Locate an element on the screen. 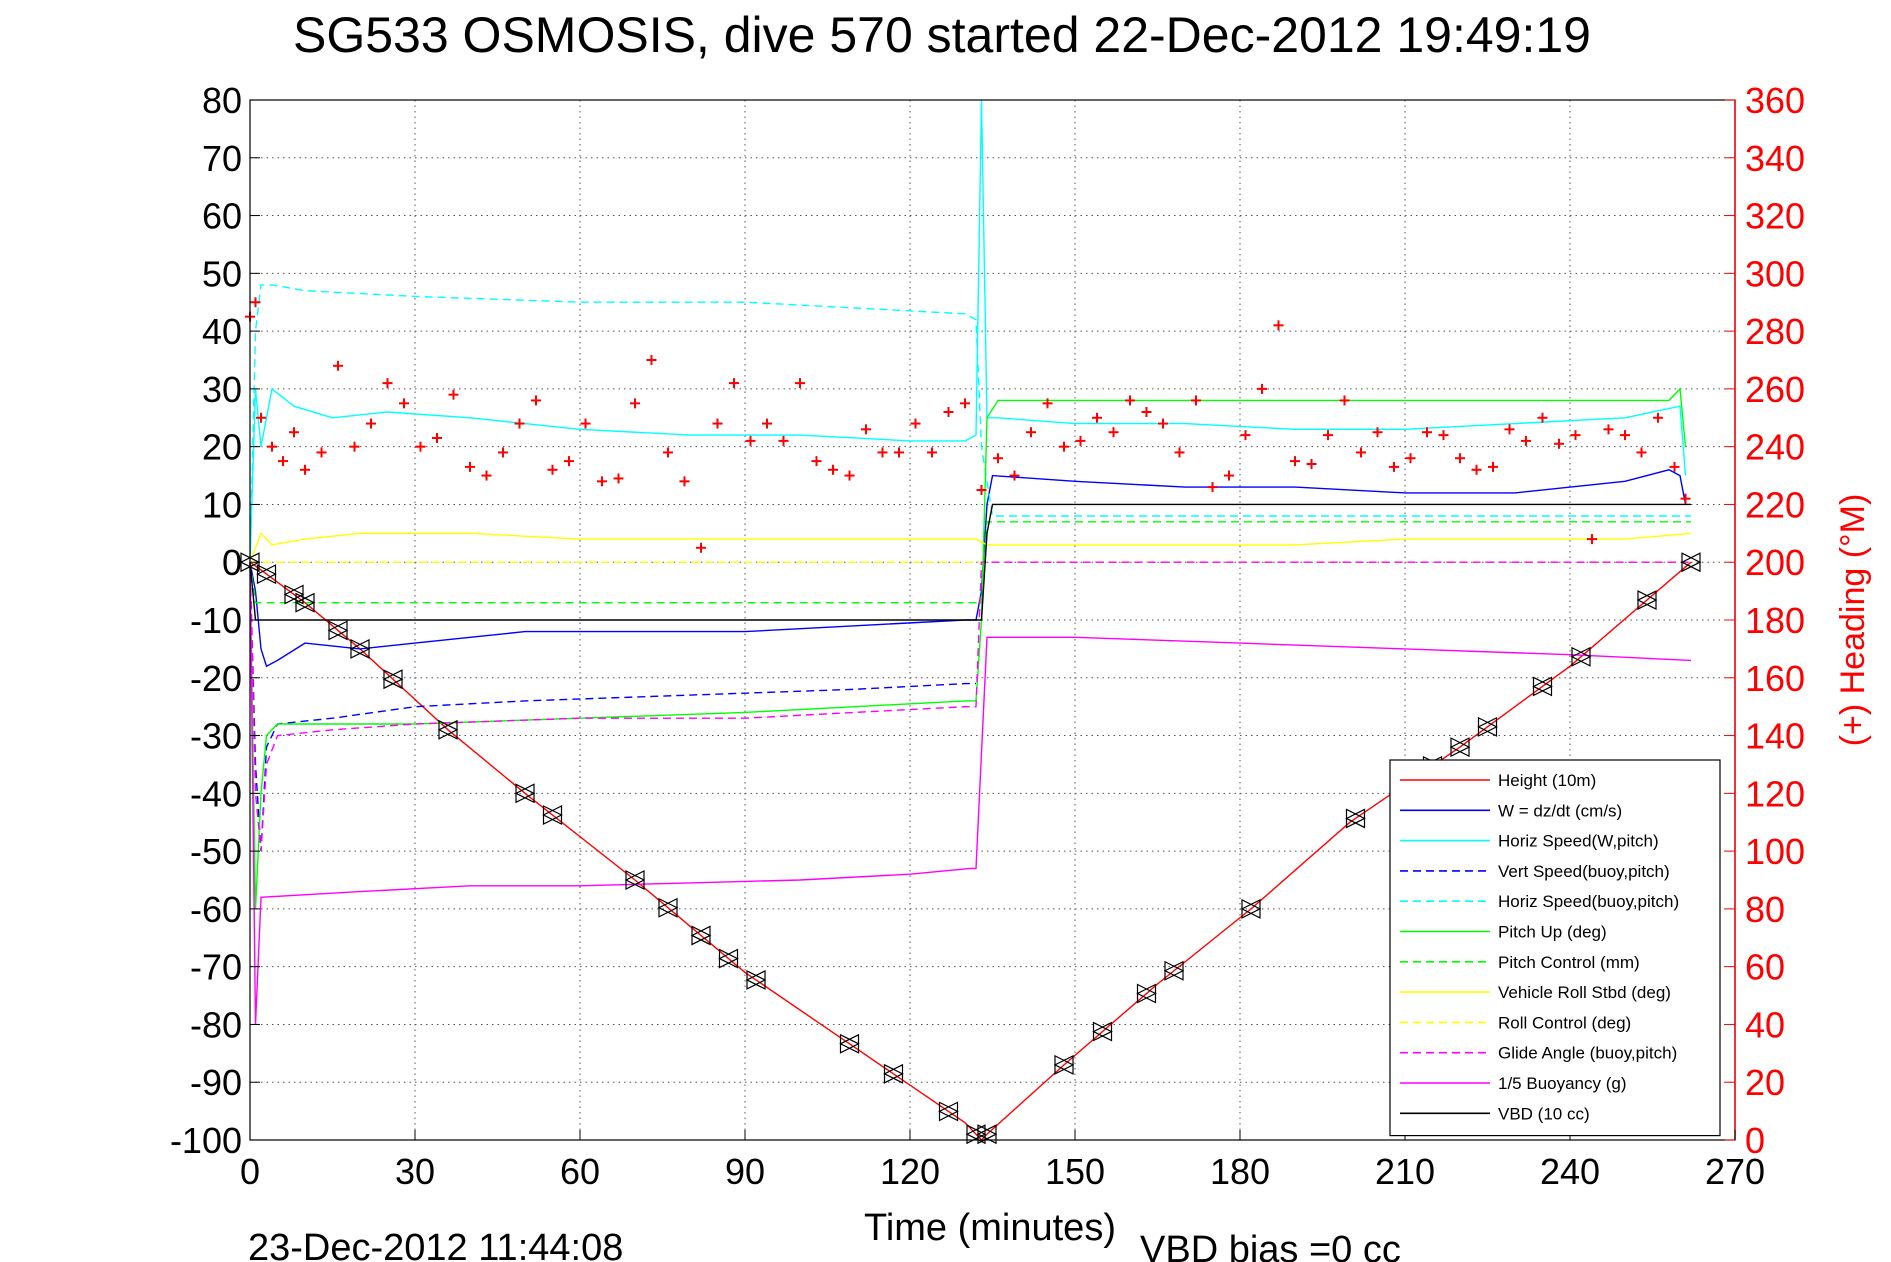 The width and height of the screenshot is (1891, 1262). right-tick-label: 80 is located at coordinates (1765, 909).